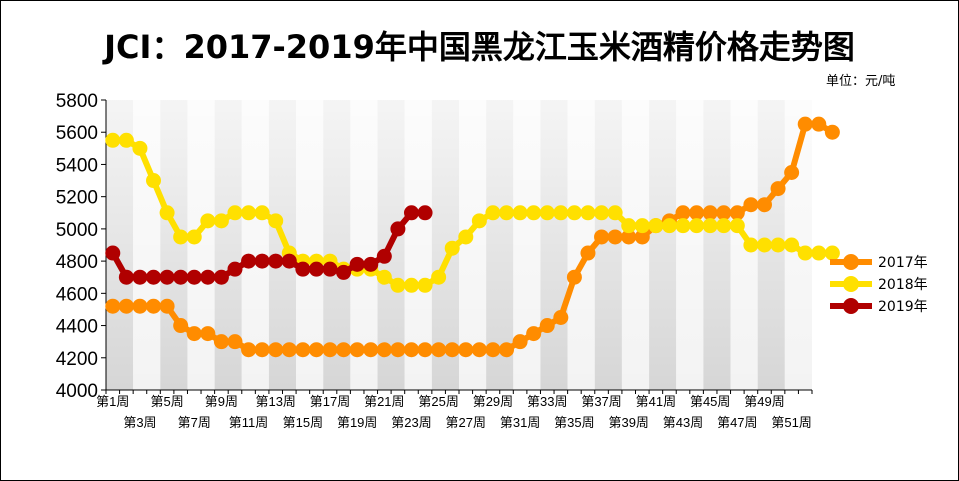  What do you see at coordinates (683, 422) in the screenshot?
I see `x-tick-label: 第43周` at bounding box center [683, 422].